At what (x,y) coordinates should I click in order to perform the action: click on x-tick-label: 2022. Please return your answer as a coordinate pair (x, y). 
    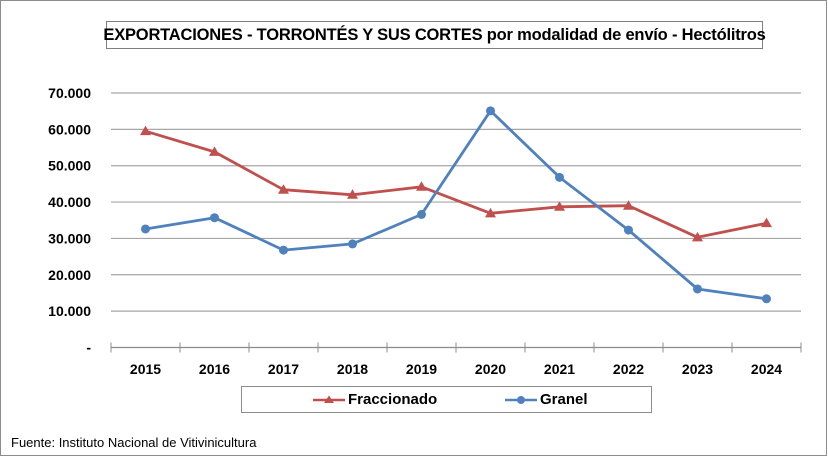
    Looking at the image, I should click on (628, 369).